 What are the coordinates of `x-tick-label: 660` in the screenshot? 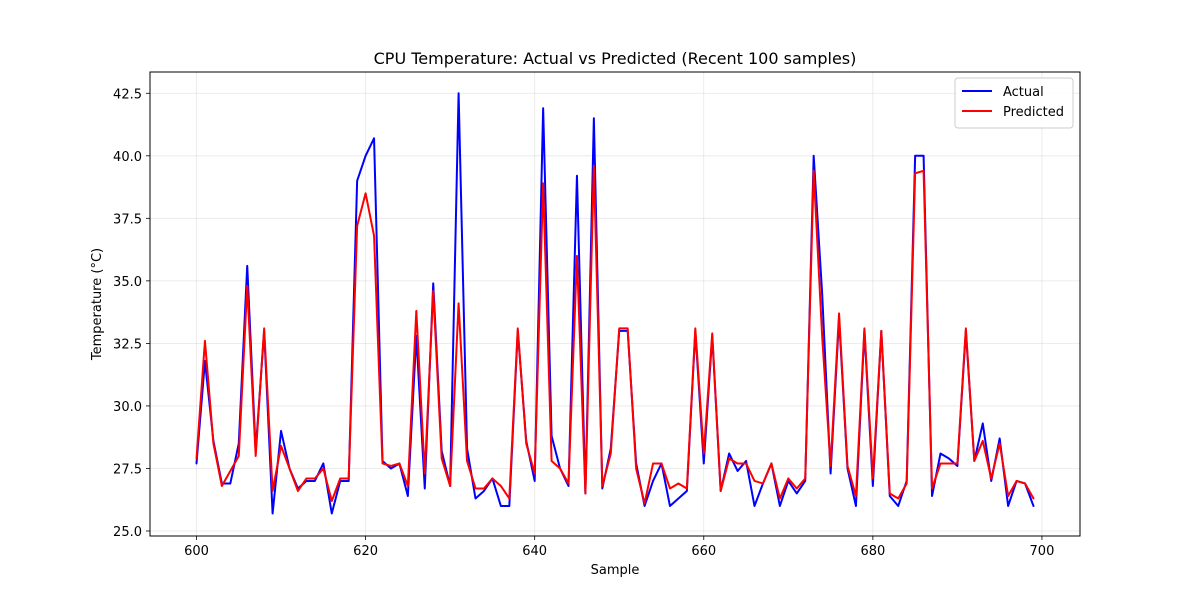 It's located at (703, 551).